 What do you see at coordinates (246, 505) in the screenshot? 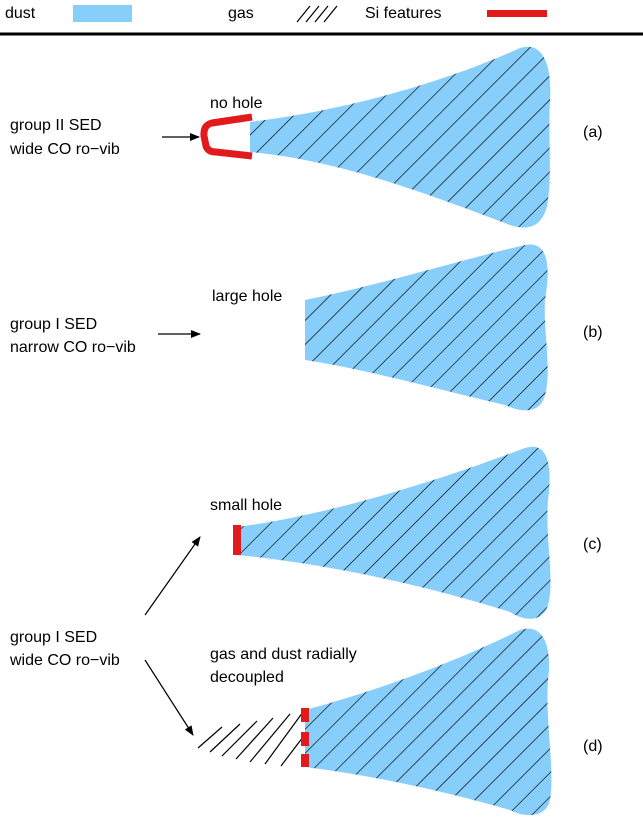
I see `caption: small hole` at bounding box center [246, 505].